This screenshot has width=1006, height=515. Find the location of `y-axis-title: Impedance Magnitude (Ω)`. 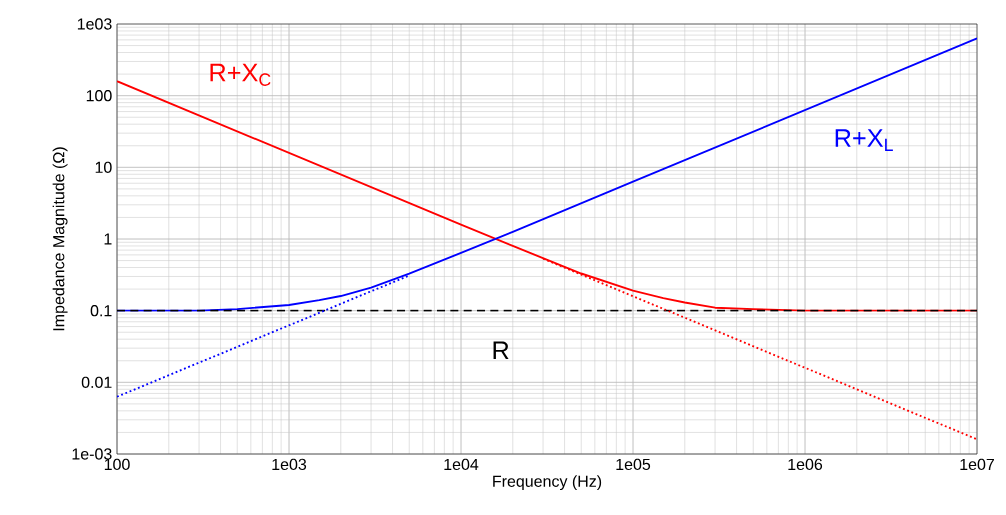

y-axis-title: Impedance Magnitude (Ω) is located at coordinates (60, 239).